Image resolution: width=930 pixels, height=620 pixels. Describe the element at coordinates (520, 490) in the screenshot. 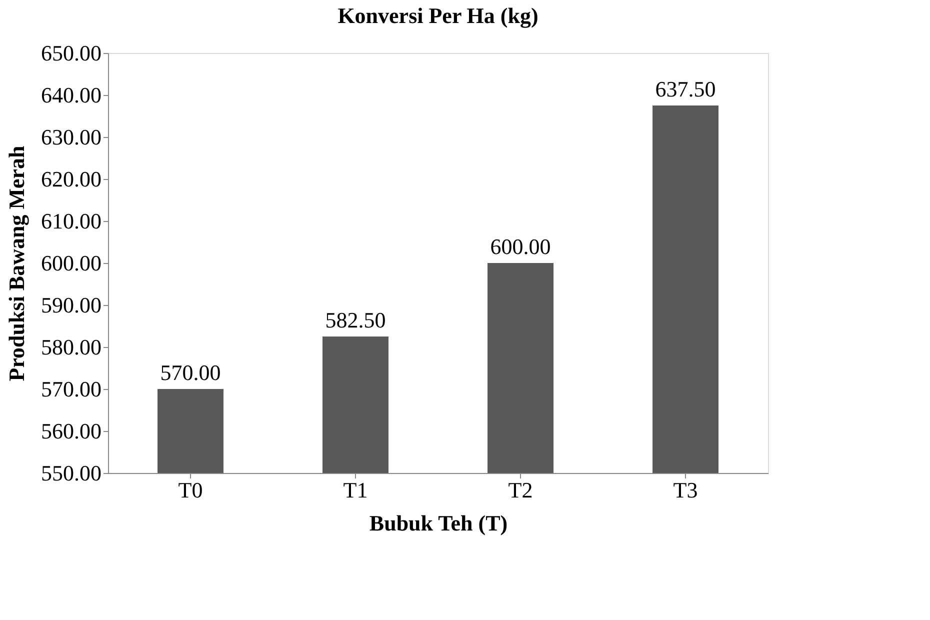

I see `x-tick-label: T2` at that location.